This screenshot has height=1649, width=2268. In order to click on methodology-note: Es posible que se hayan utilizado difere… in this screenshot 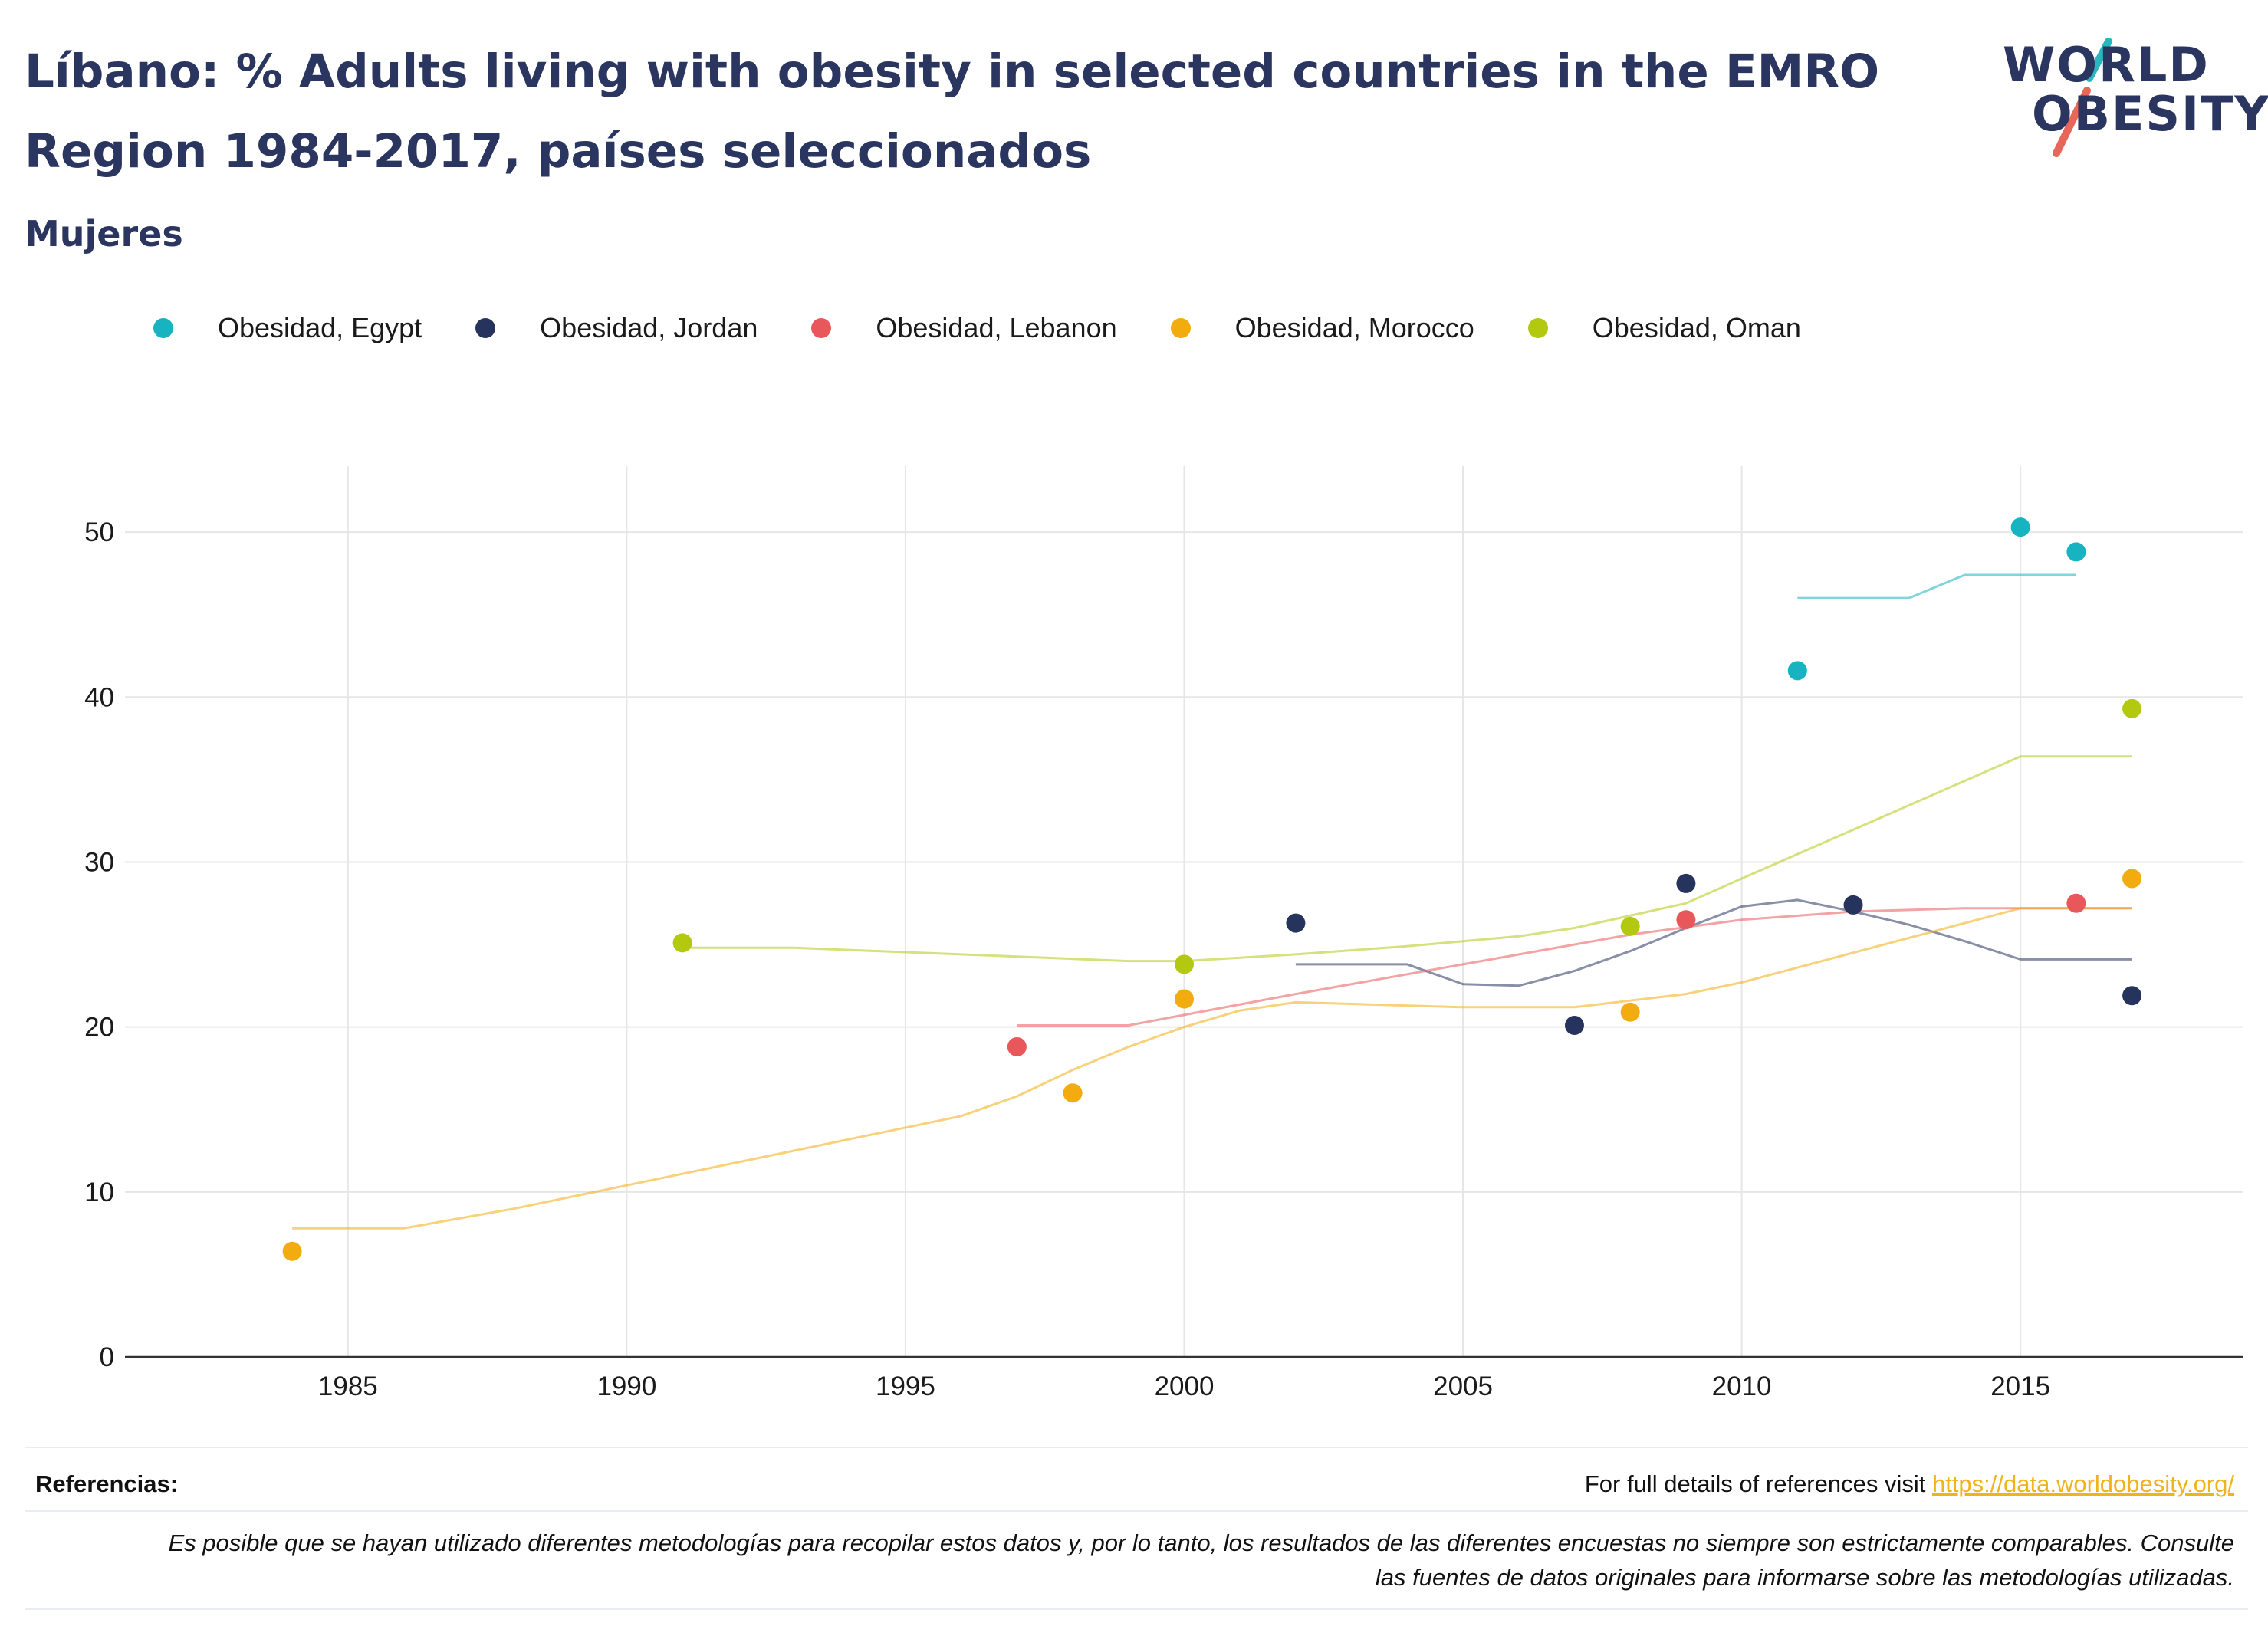, I will do `click(1201, 1560)`.